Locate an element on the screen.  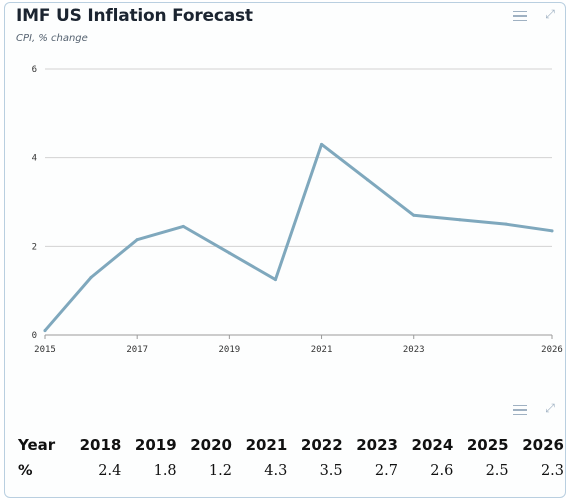
x-tick-label: 2021 is located at coordinates (322, 350).